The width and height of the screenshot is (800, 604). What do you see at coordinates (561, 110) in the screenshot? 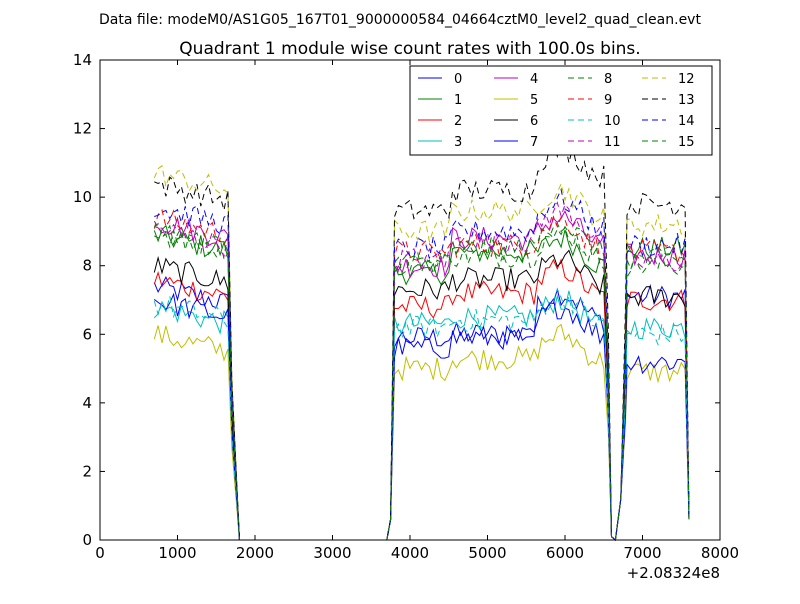
I see `legend-box` at bounding box center [561, 110].